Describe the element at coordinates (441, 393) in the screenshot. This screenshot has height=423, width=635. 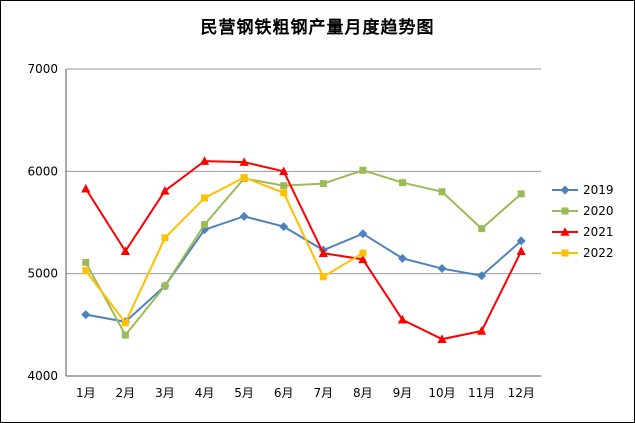
I see `x-tick-label: 10月` at that location.